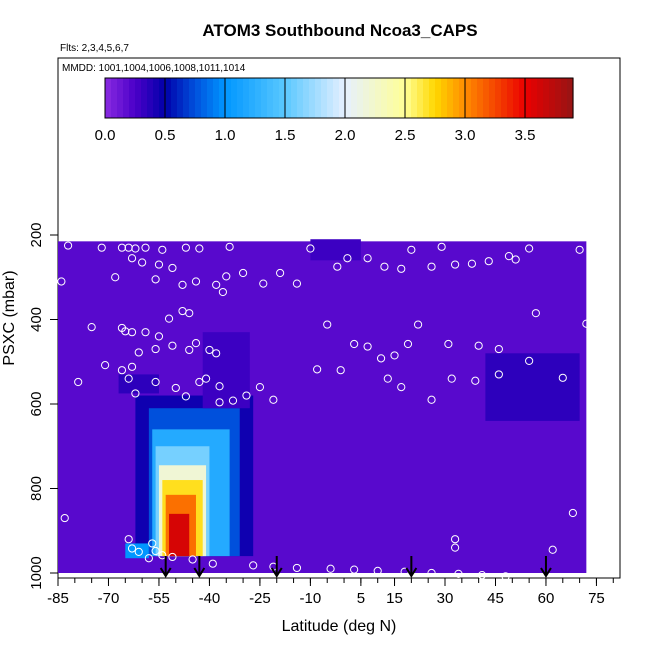  Describe the element at coordinates (36, 234) in the screenshot. I see `y-tick-label: 200` at that location.